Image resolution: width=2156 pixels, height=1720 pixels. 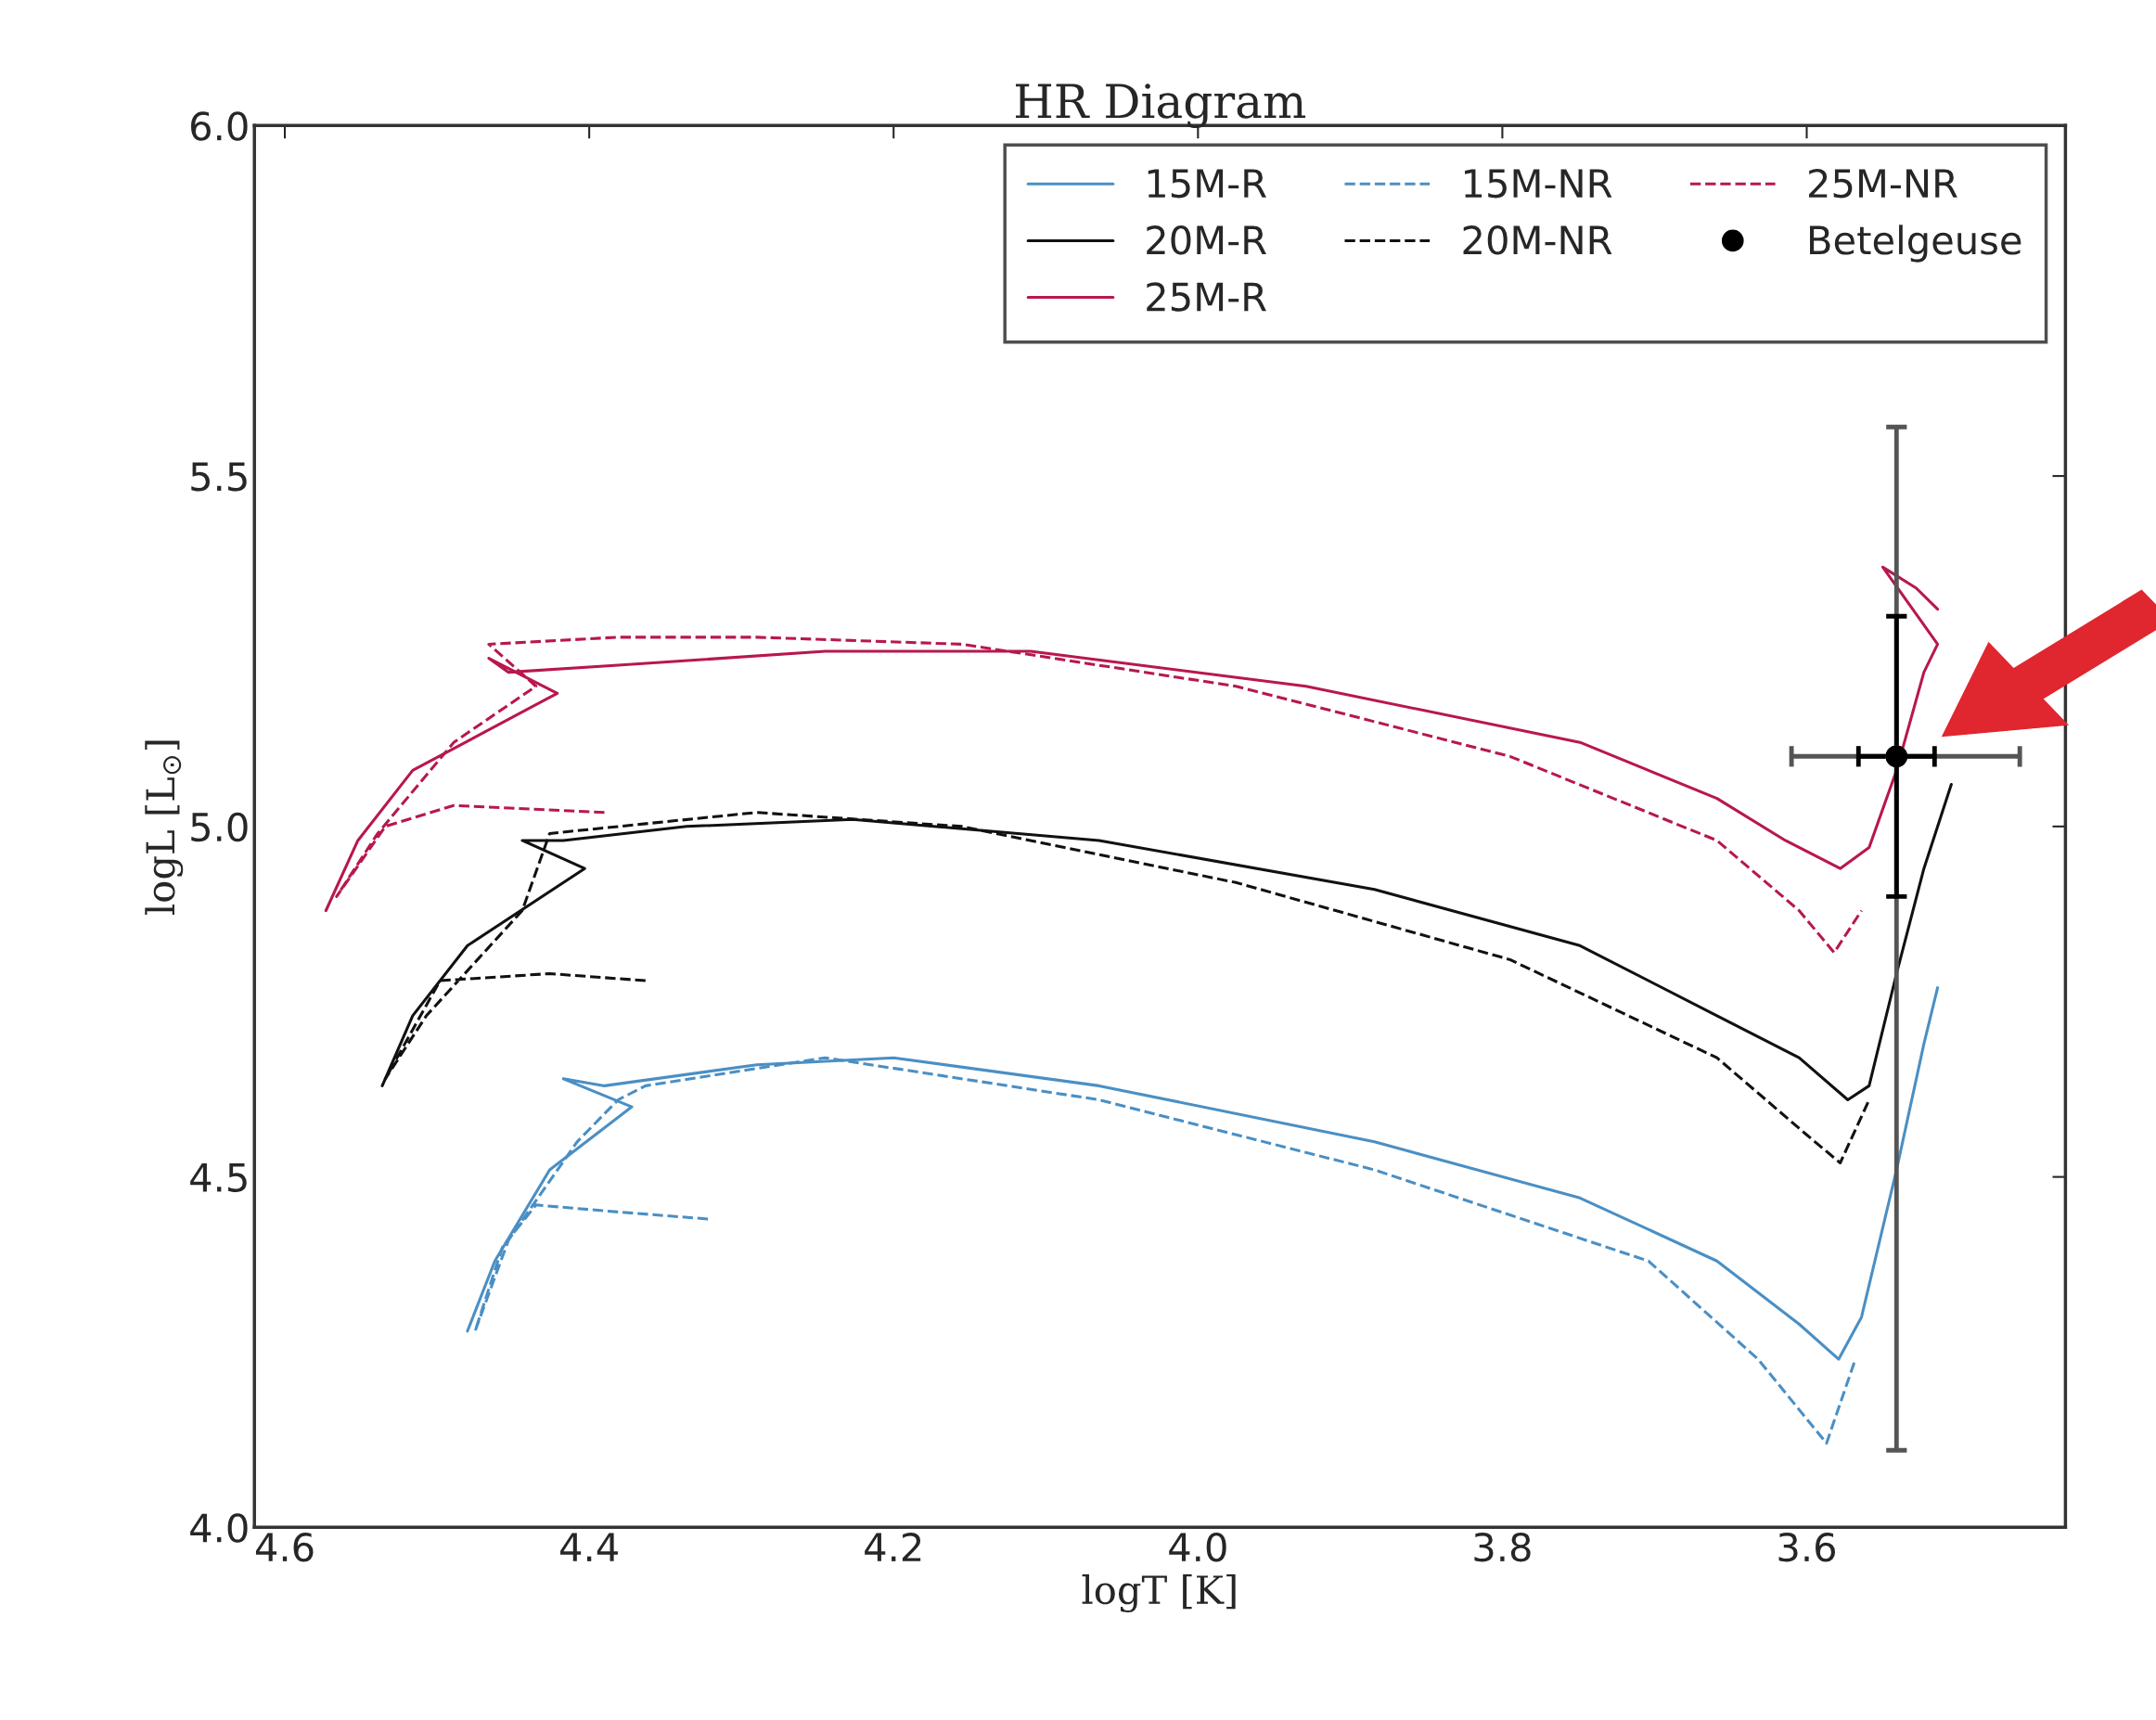 I want to click on y-tick-label: 6.0, so click(x=219, y=126).